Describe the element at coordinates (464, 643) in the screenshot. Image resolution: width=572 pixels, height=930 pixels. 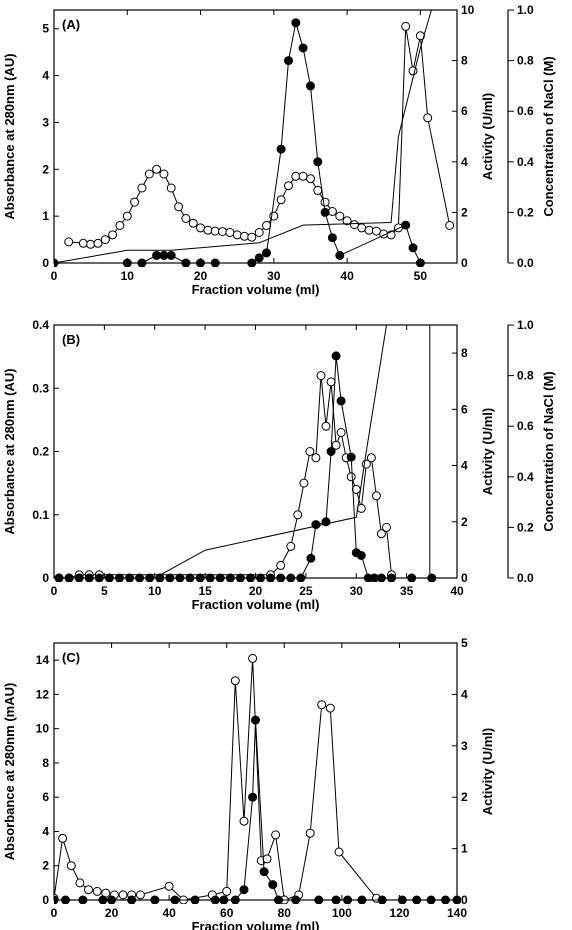
I see `panel-c-y2-tick-label: 5` at that location.